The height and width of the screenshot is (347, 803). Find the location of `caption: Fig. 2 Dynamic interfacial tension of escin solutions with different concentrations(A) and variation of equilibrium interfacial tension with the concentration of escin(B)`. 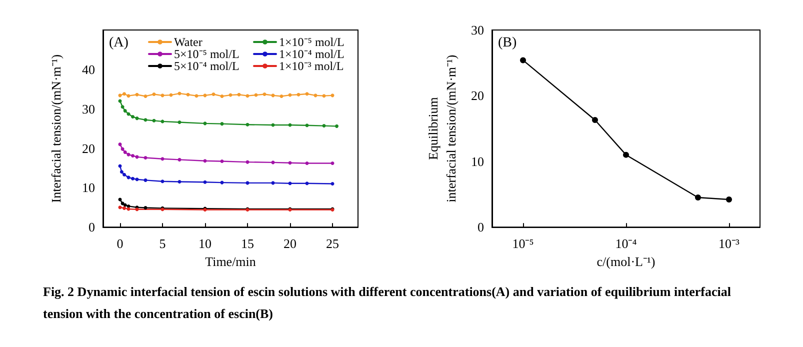

caption: Fig. 2 Dynamic interfacial tension of escin solutions with different concentrations(A) and variation of equilibrium interfacial tension with the concentration of escin(B) is located at coordinates (387, 303).